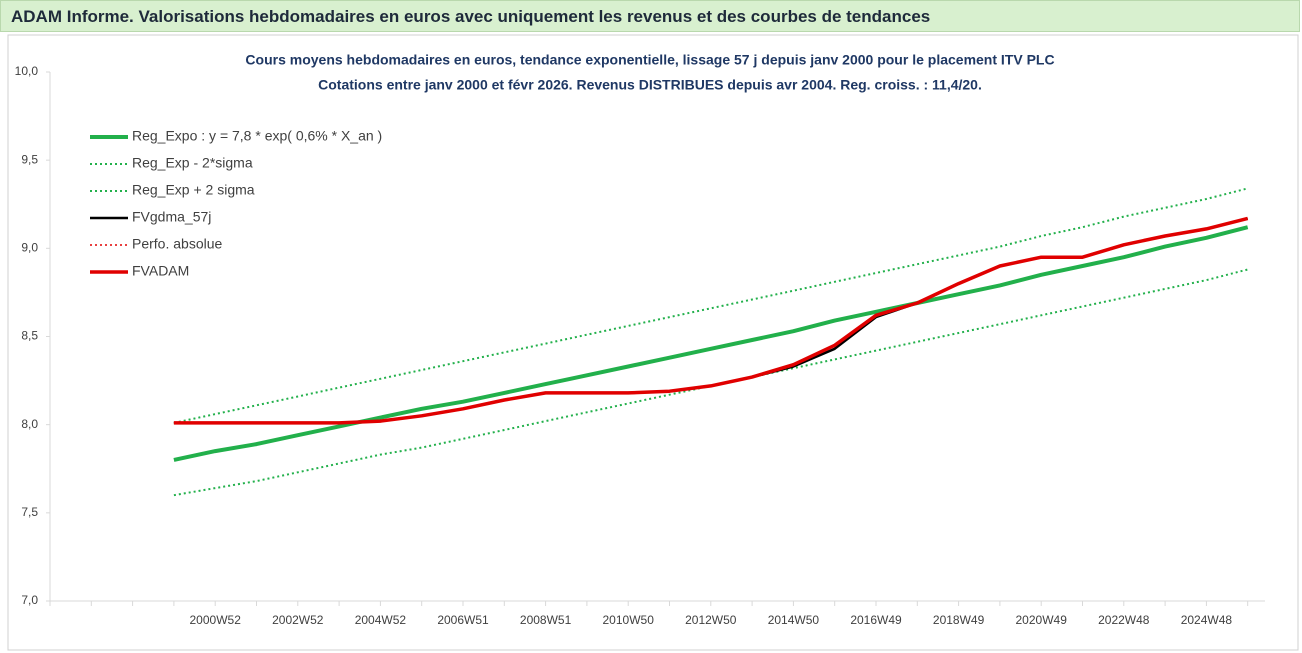  What do you see at coordinates (192, 163) in the screenshot?
I see `legend-label: Reg_Exp - 2*sigma` at bounding box center [192, 163].